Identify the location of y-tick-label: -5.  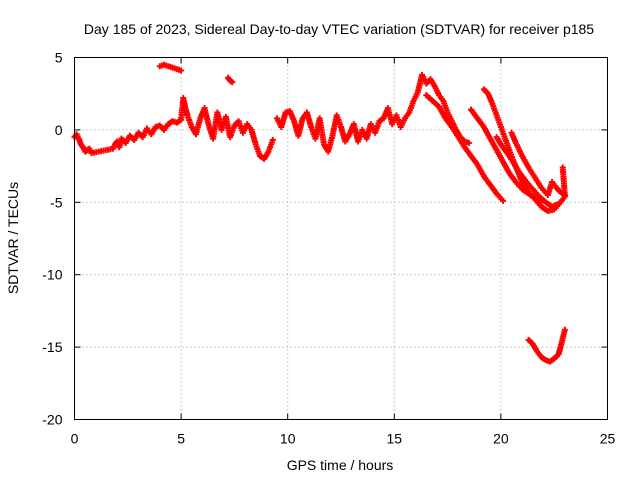
(56, 202).